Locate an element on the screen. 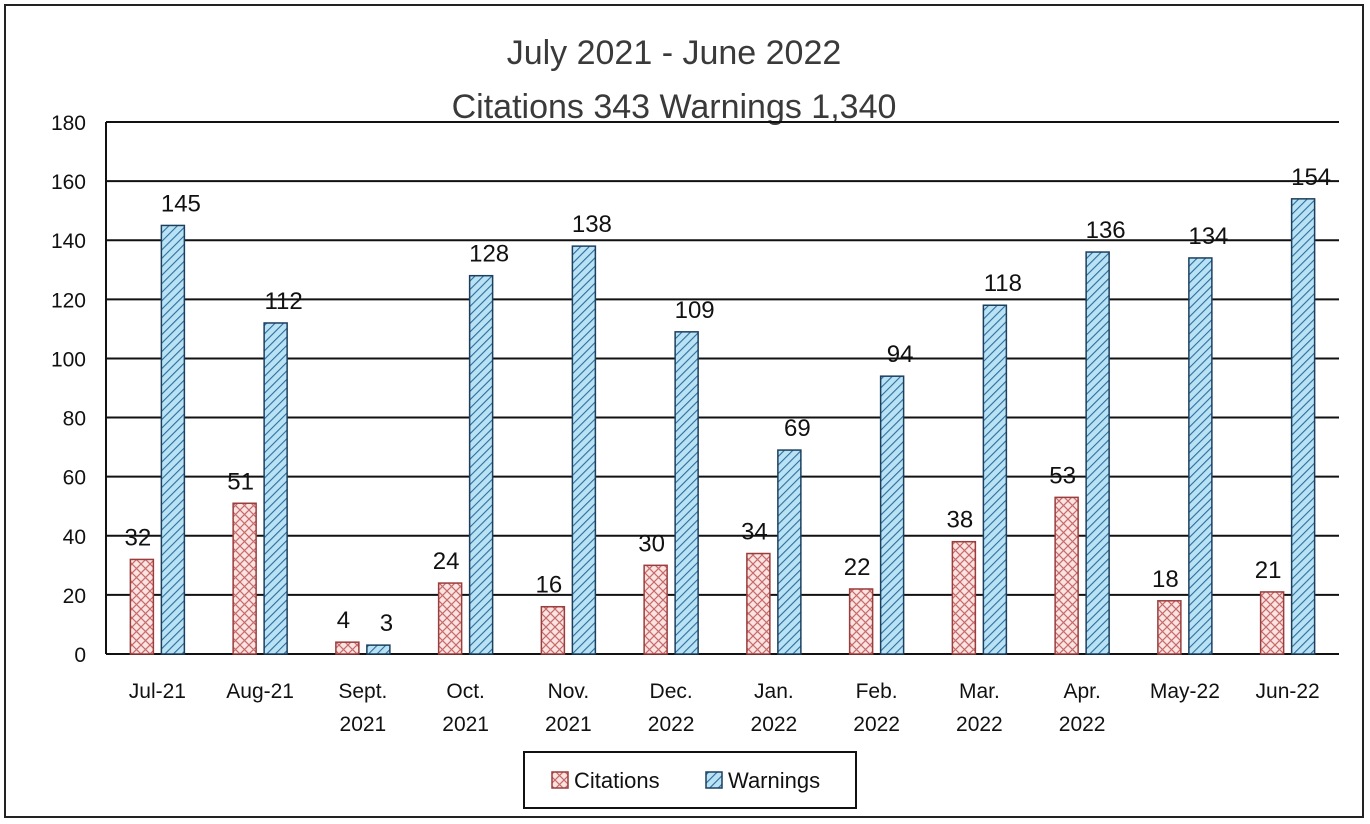  x-tick-label: Mar. is located at coordinates (979, 691).